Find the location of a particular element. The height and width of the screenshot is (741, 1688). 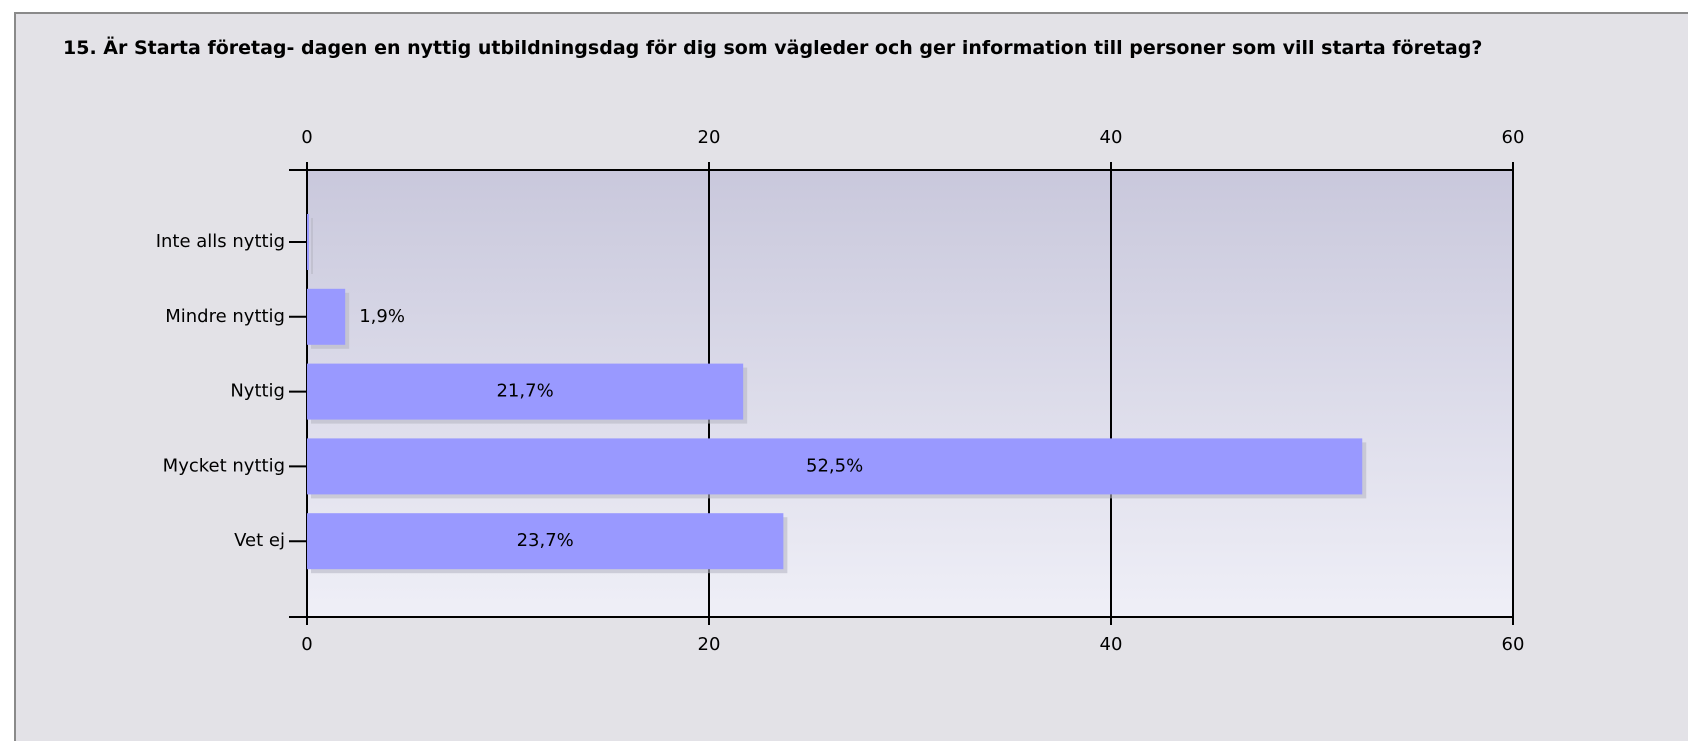

y-tick-label: Vet ej is located at coordinates (259, 540).